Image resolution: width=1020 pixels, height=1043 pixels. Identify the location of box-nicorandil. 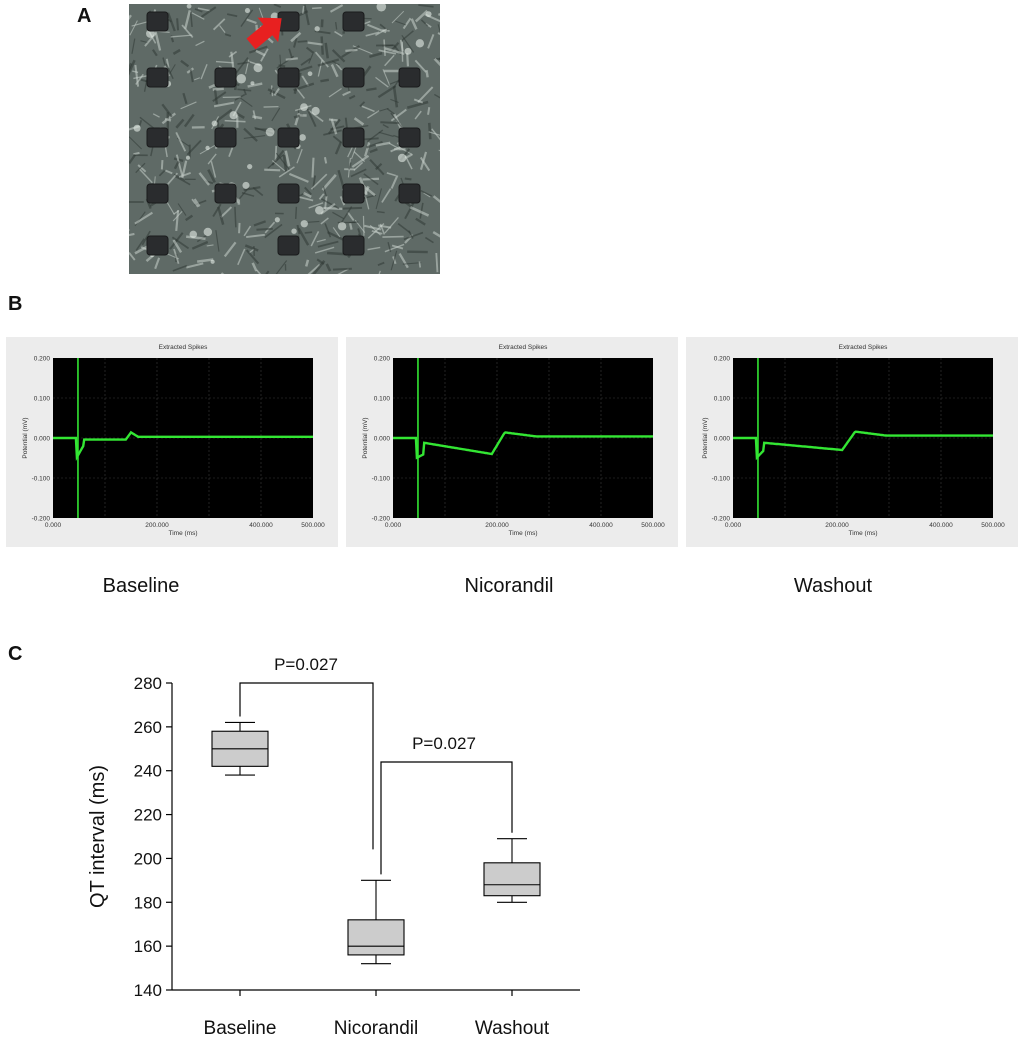
(376, 921).